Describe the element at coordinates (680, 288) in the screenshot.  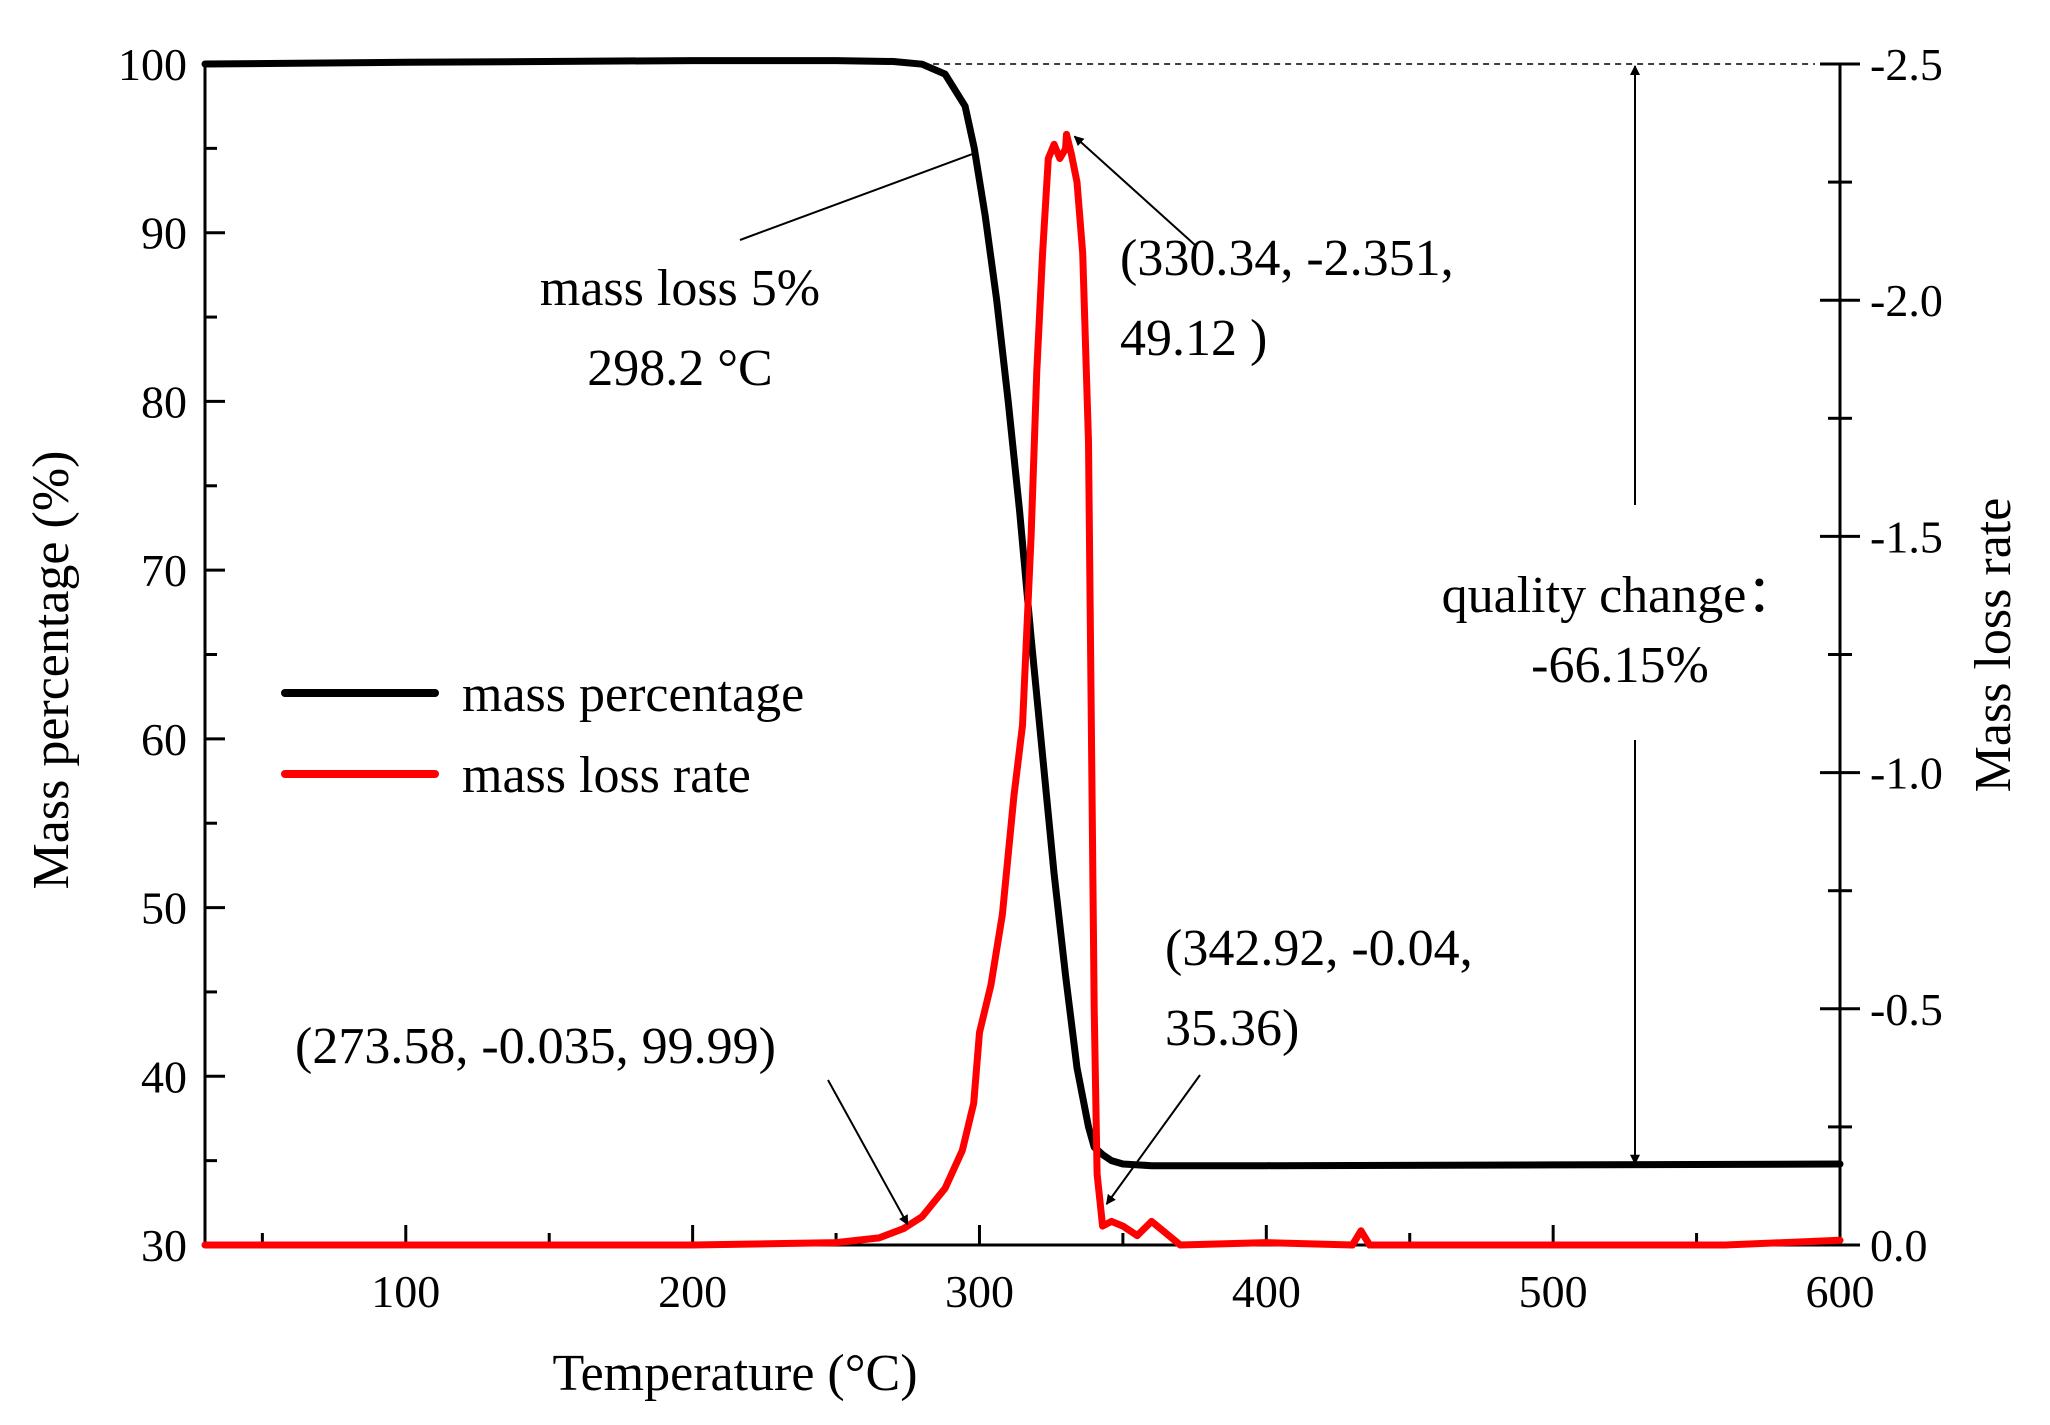
I see `annotation-mass-loss-line1: mass loss 5%` at that location.